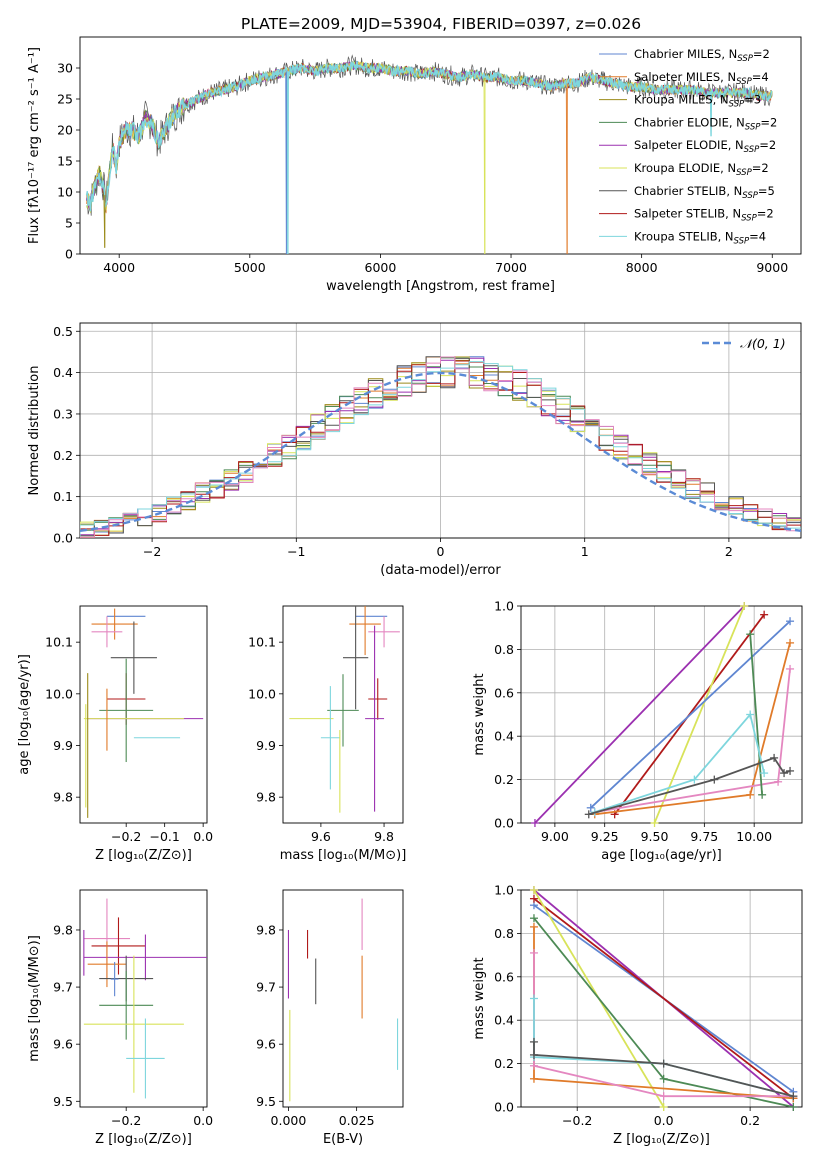 The image size is (819, 1174). Describe the element at coordinates (63, 745) in the screenshot. I see `age_vs_z-ytick-label: 9.9` at that location.